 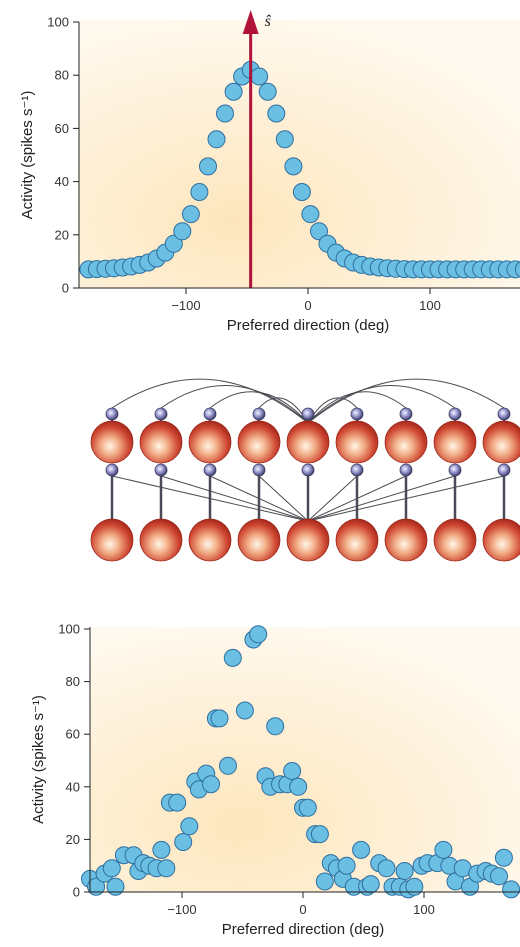 What do you see at coordinates (430, 305) in the screenshot?
I see `top-x-tick-label: 100` at bounding box center [430, 305].